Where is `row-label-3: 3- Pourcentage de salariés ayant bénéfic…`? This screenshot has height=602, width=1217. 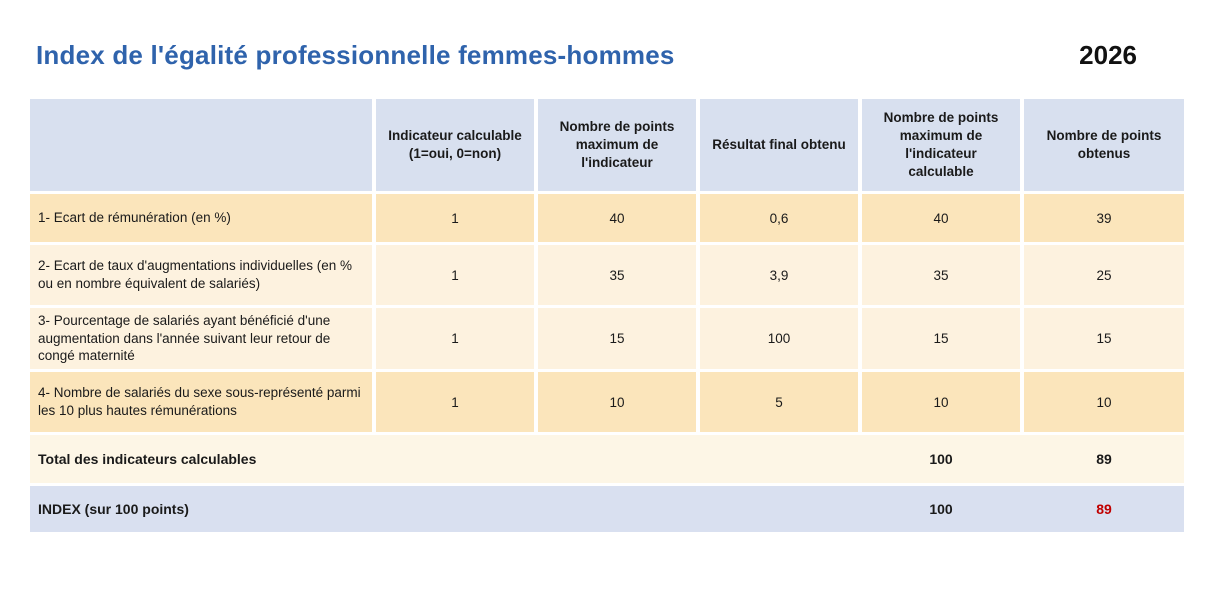 row-label-3: 3- Pourcentage de salariés ayant bénéfic… is located at coordinates (201, 338).